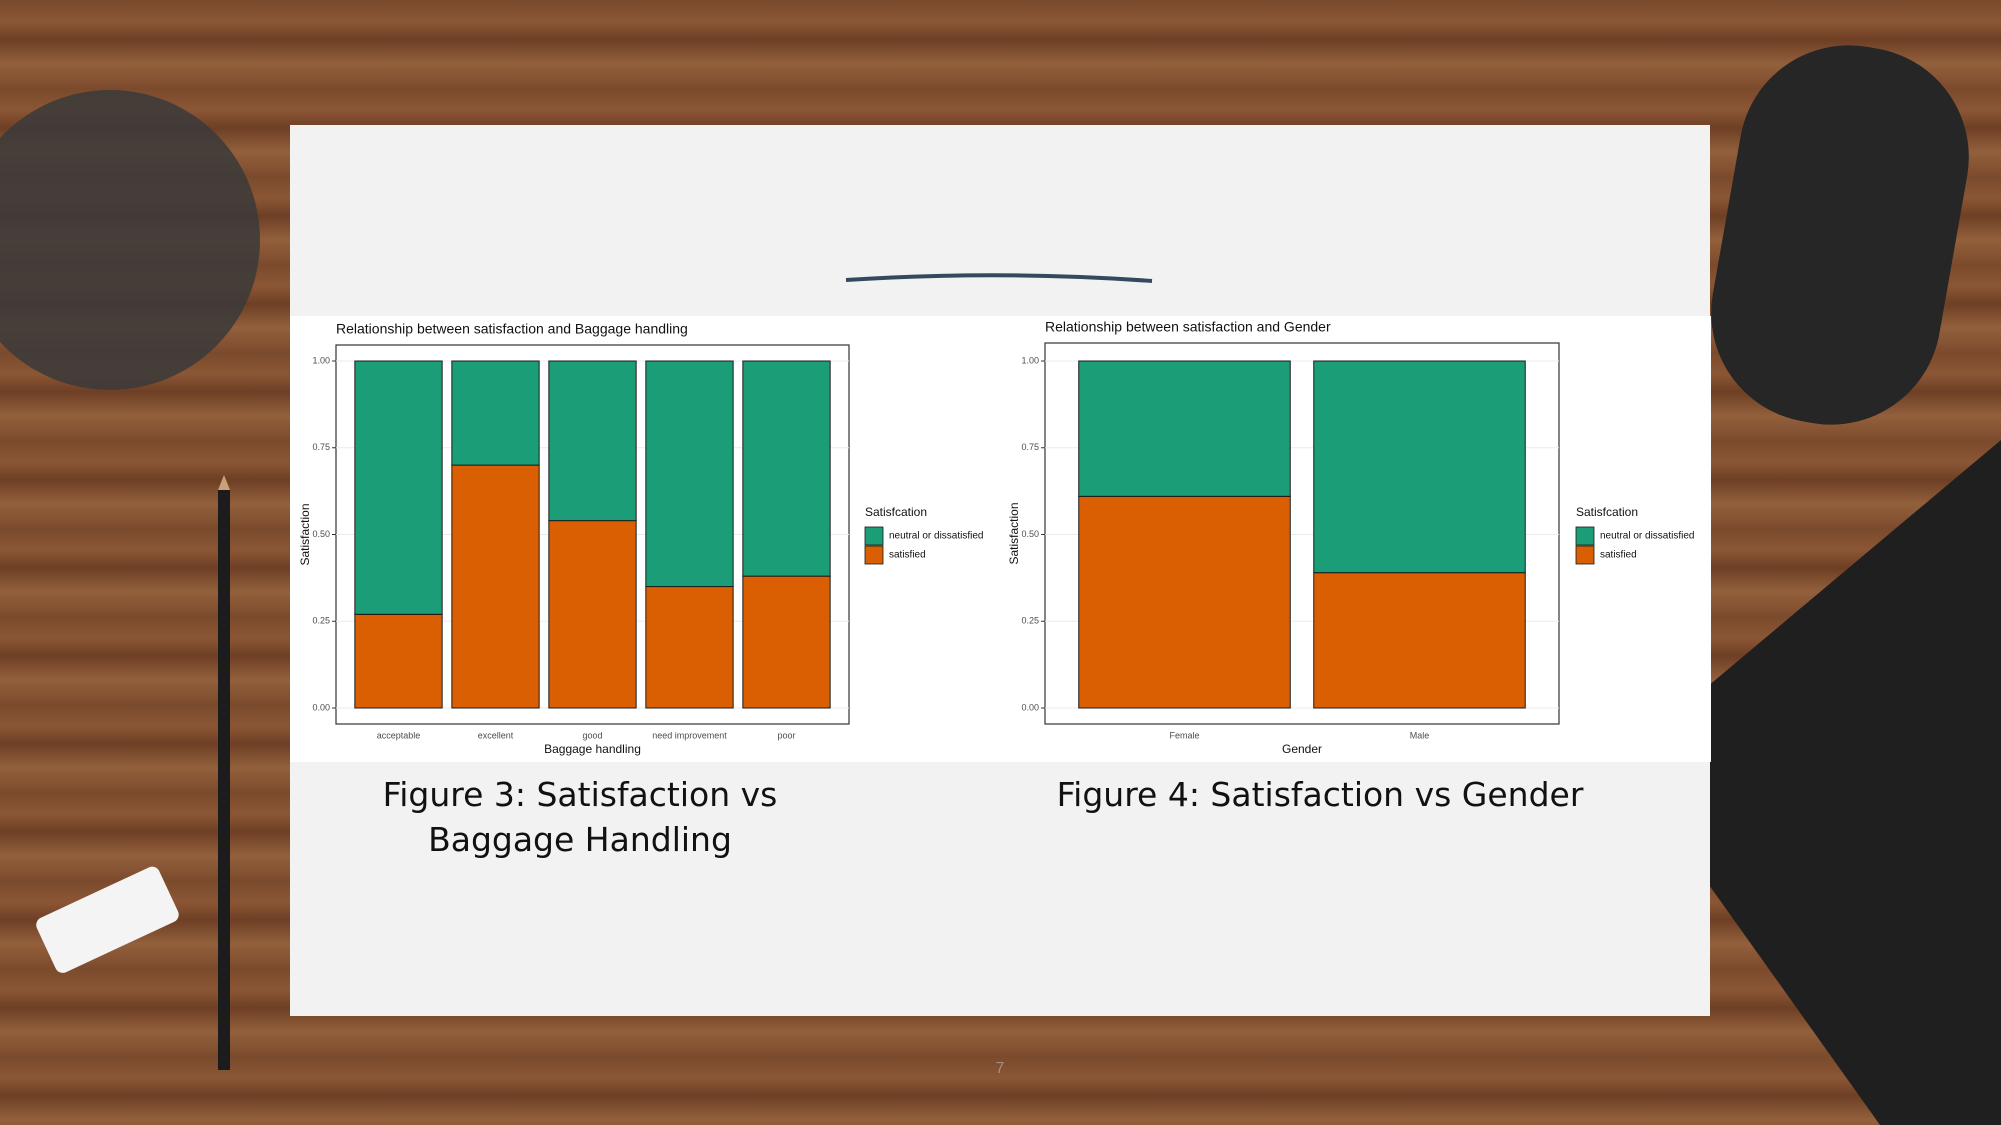 The height and width of the screenshot is (1125, 2001). What do you see at coordinates (786, 735) in the screenshot?
I see `x-tick-label: poor` at bounding box center [786, 735].